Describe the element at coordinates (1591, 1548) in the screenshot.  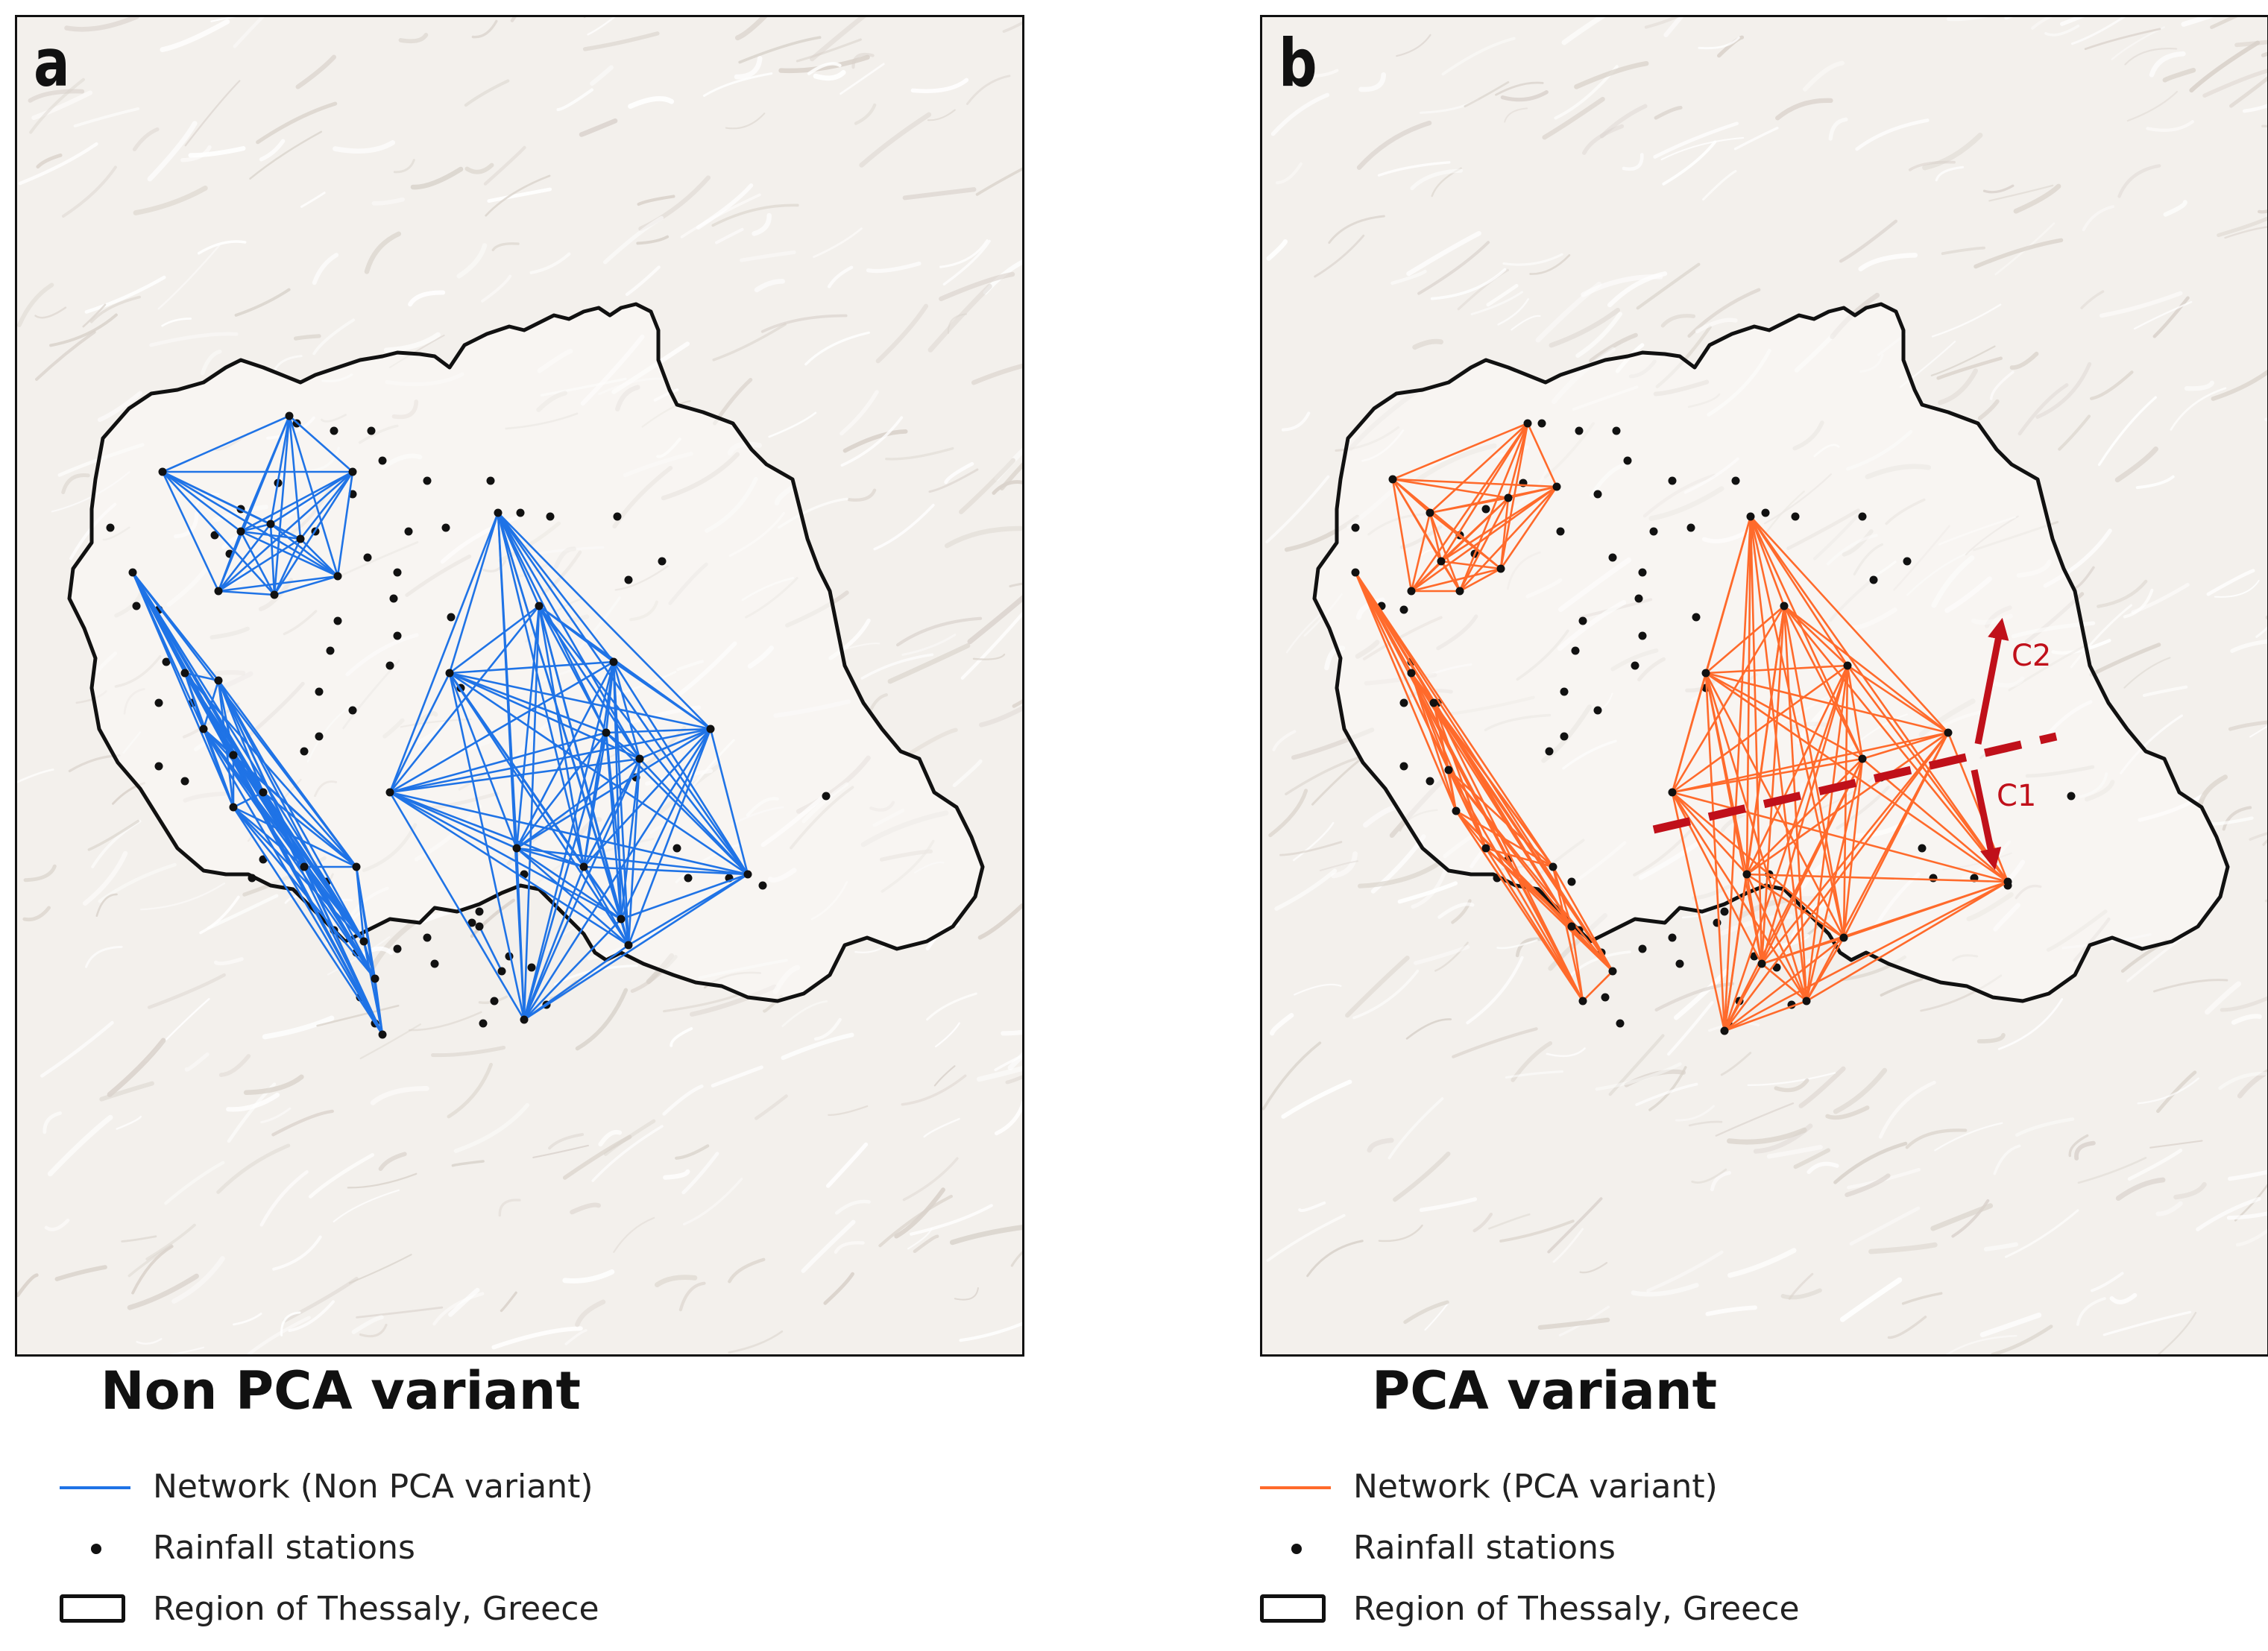
I see `legend-item-stations: Rainfall stations` at that location.